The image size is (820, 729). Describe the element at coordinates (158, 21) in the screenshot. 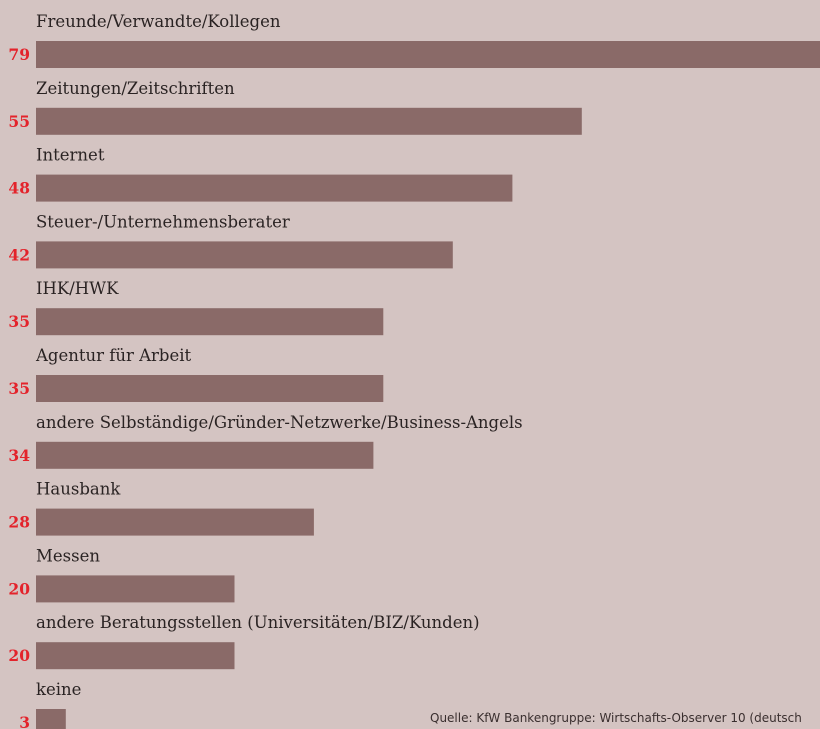

I see `category-label: Freunde/Verwandte/Kollegen` at that location.